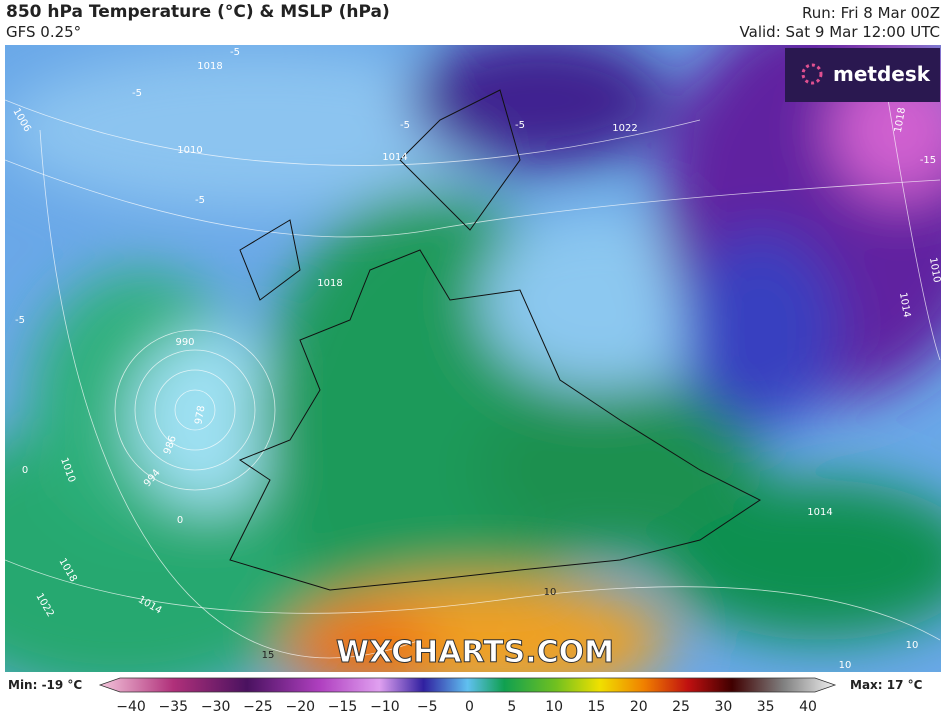  I want to click on run-time: Run: Fri 8 Mar 00Z, so click(871, 13).